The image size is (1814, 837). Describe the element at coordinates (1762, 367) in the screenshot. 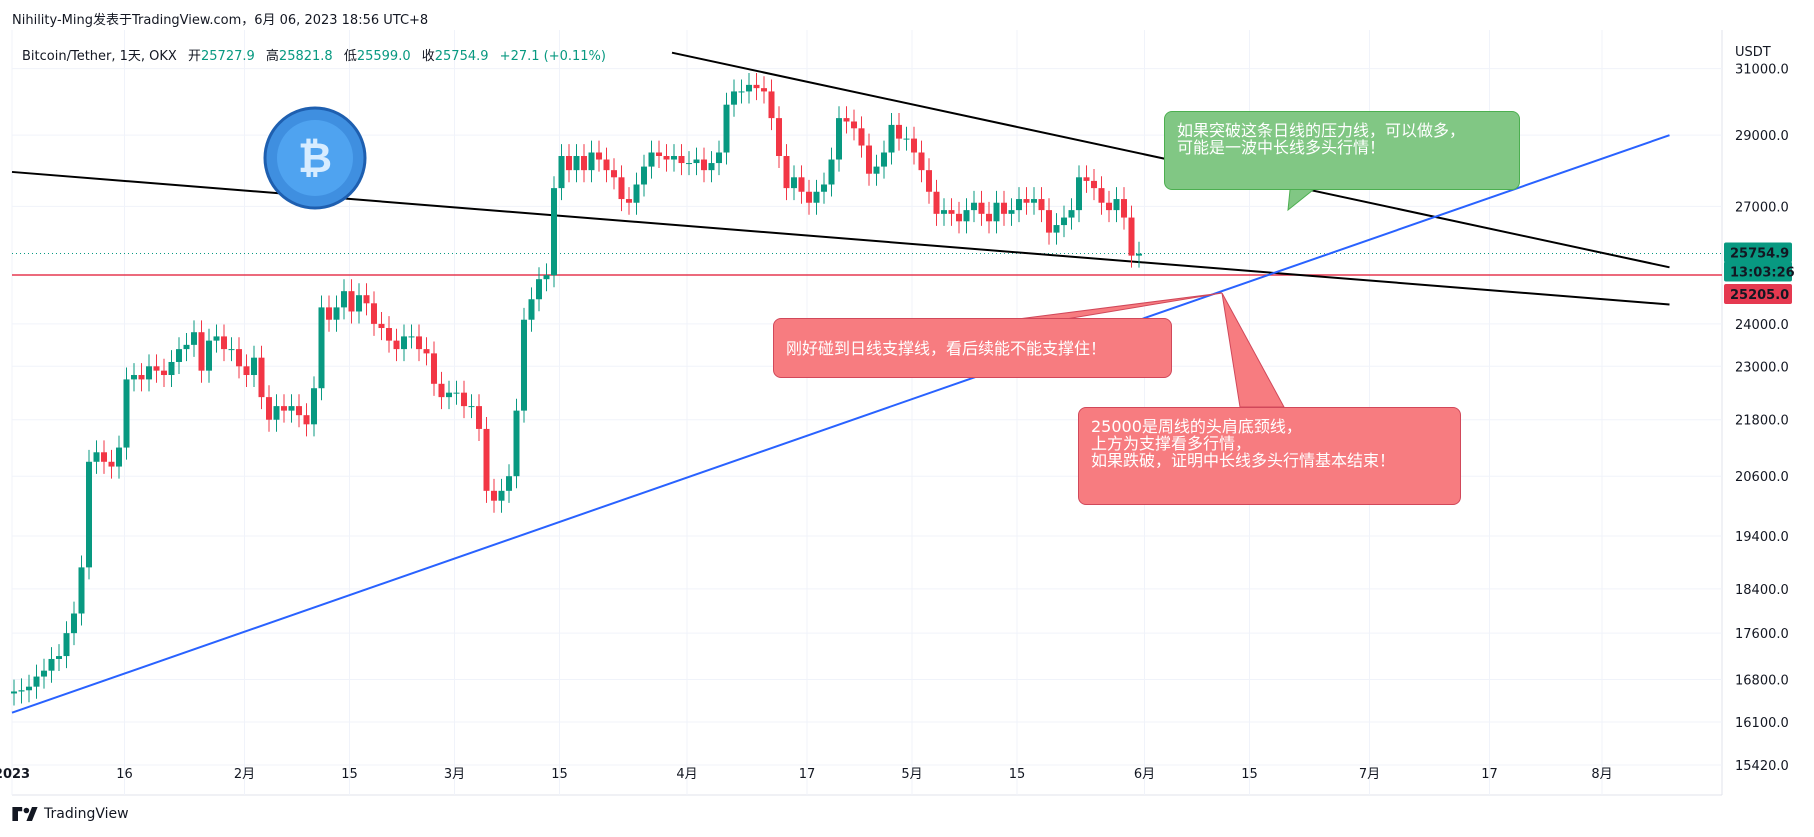

I see `price-tick-4: 23000.0` at that location.